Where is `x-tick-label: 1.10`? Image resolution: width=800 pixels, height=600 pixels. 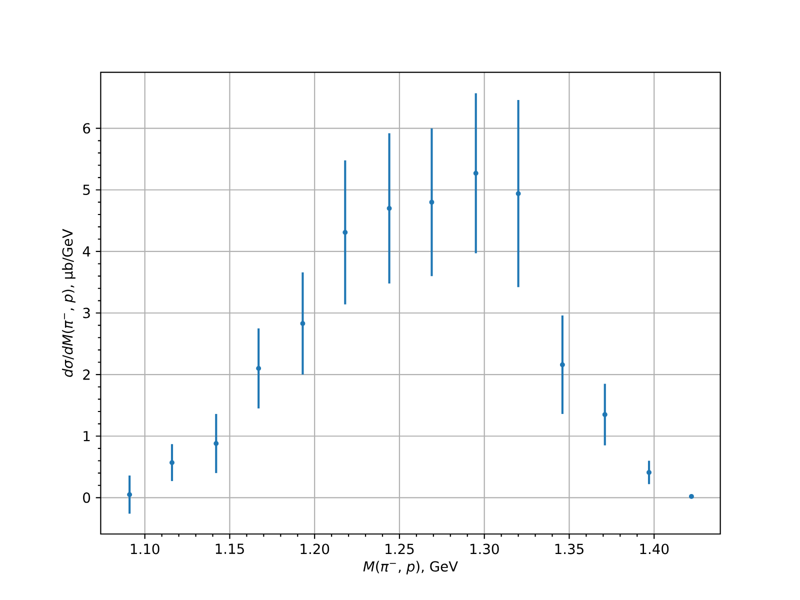
x-tick-label: 1.10 is located at coordinates (145, 549).